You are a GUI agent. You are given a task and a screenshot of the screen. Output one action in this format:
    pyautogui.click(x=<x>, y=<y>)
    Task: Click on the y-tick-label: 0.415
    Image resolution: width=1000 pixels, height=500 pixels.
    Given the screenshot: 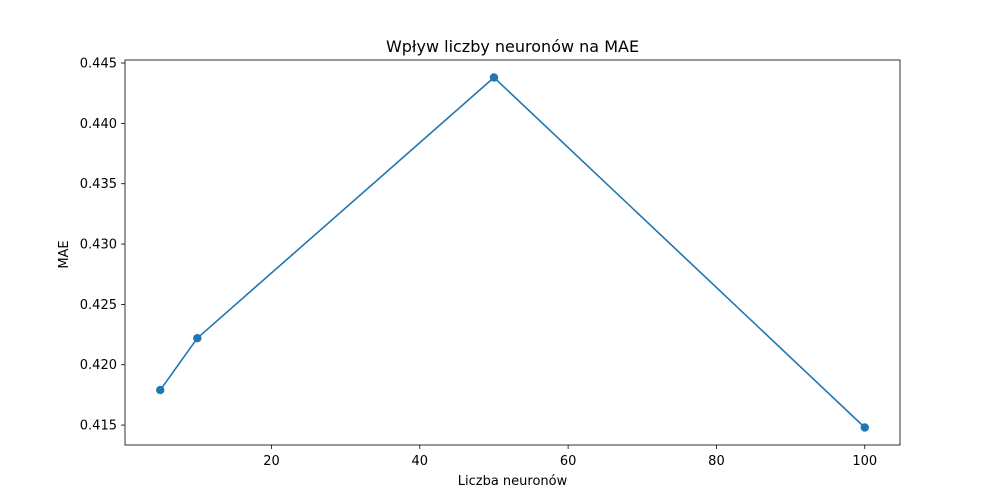 What is the action you would take?
    pyautogui.click(x=98, y=426)
    